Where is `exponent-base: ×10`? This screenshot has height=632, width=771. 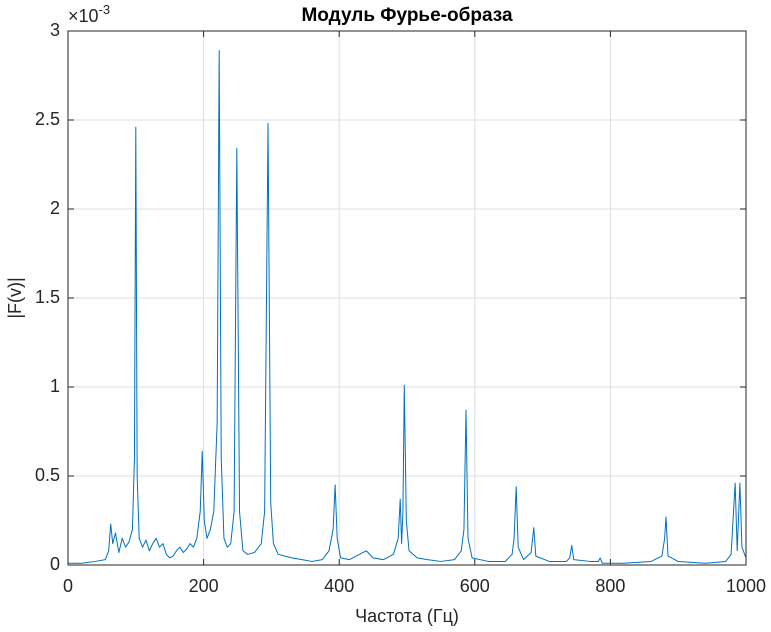
exponent-base: ×10 is located at coordinates (83, 16).